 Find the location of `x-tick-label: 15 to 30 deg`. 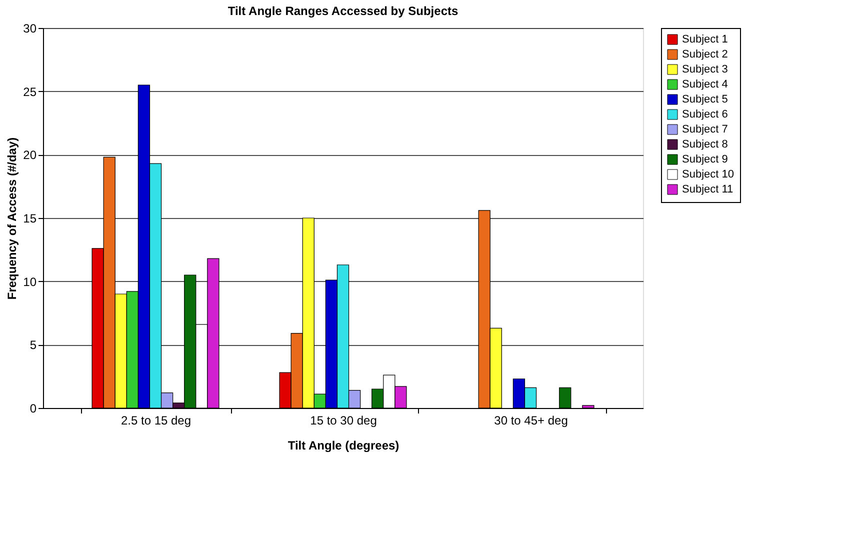

x-tick-label: 15 to 30 deg is located at coordinates (343, 421).